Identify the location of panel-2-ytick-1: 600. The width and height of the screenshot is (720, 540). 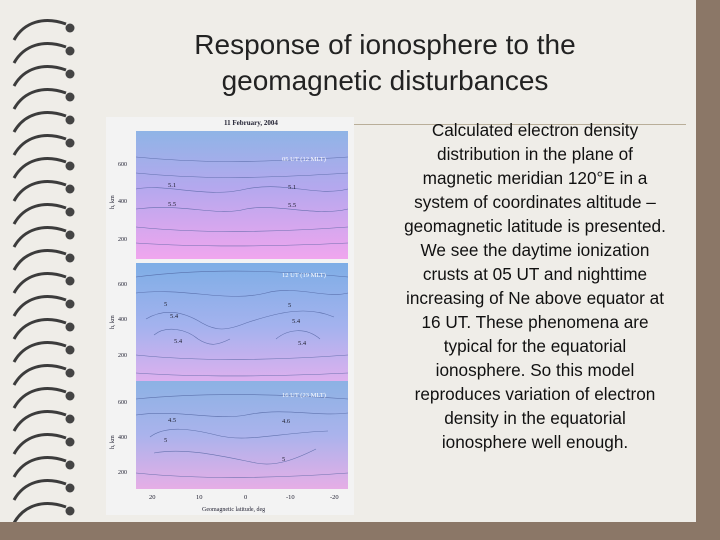
(122, 285).